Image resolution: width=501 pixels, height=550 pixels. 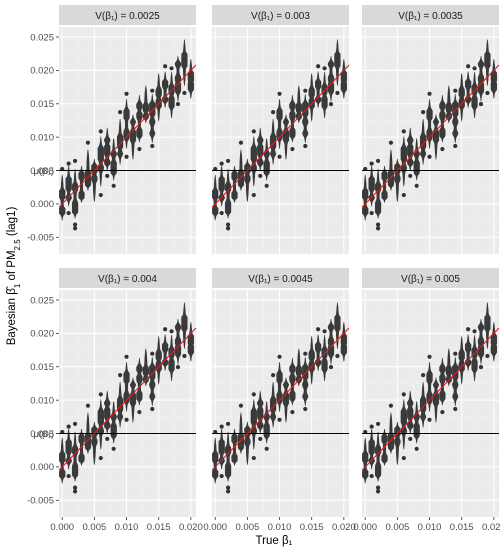 I want to click on facet-strip-label: V(β₁) = 0.0045, so click(x=280, y=279).